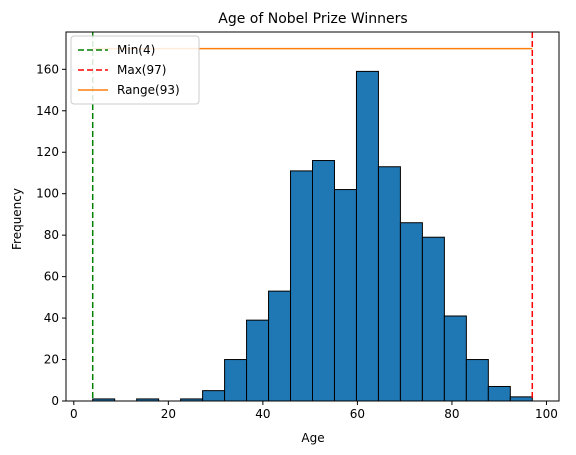  What do you see at coordinates (546, 414) in the screenshot?
I see `x-tick-label: 100` at bounding box center [546, 414].